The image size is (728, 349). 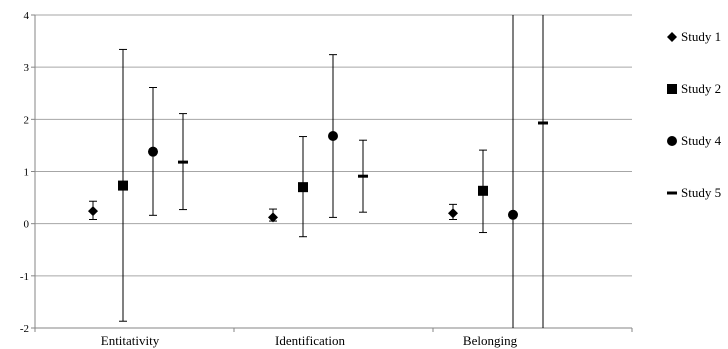 I want to click on y-axis: -2 -1 0 1 2 3 4, so click(x=28, y=172).